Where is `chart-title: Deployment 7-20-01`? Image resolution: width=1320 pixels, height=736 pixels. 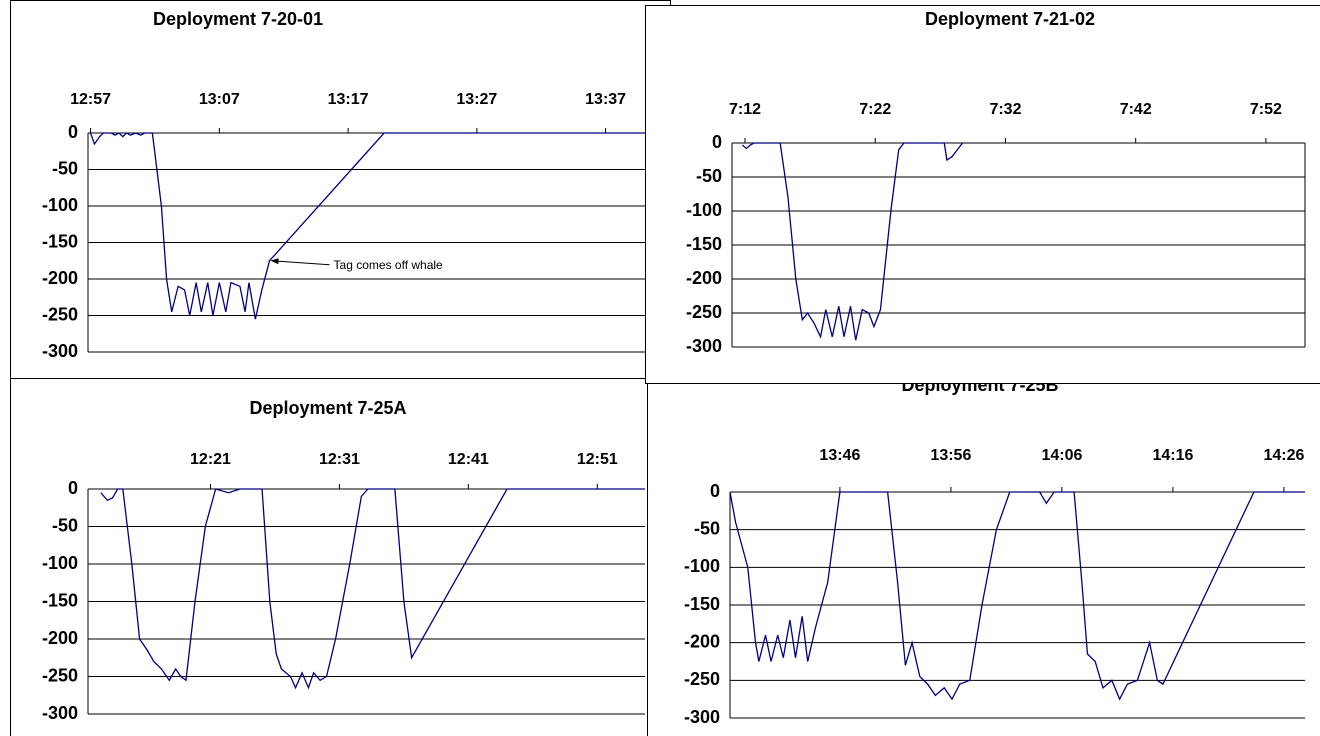
chart-title: Deployment 7-20-01 is located at coordinates (238, 19).